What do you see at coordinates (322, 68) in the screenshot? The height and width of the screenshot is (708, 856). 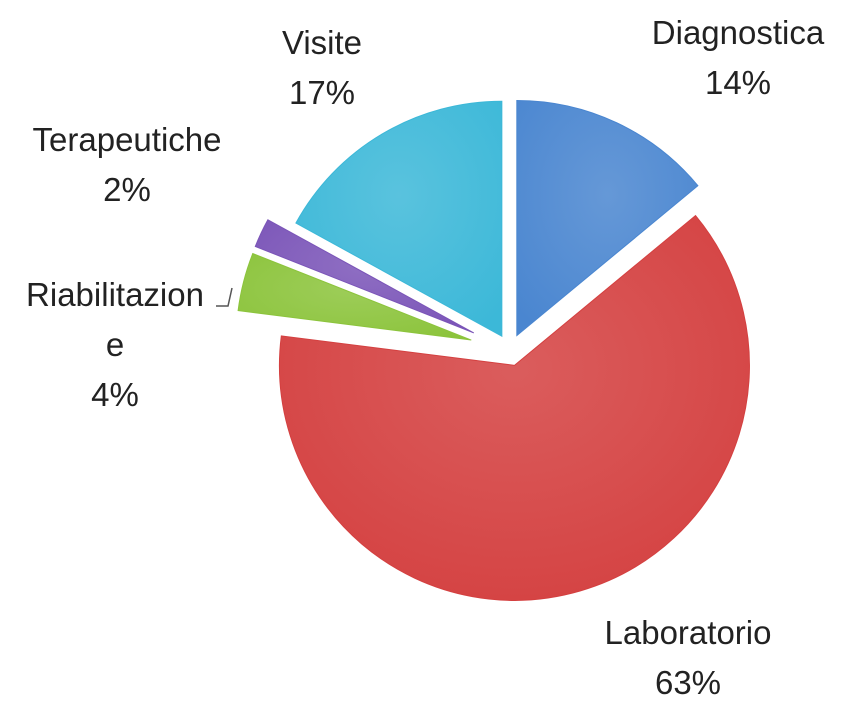 I see `slice-label: Visite 17%` at bounding box center [322, 68].